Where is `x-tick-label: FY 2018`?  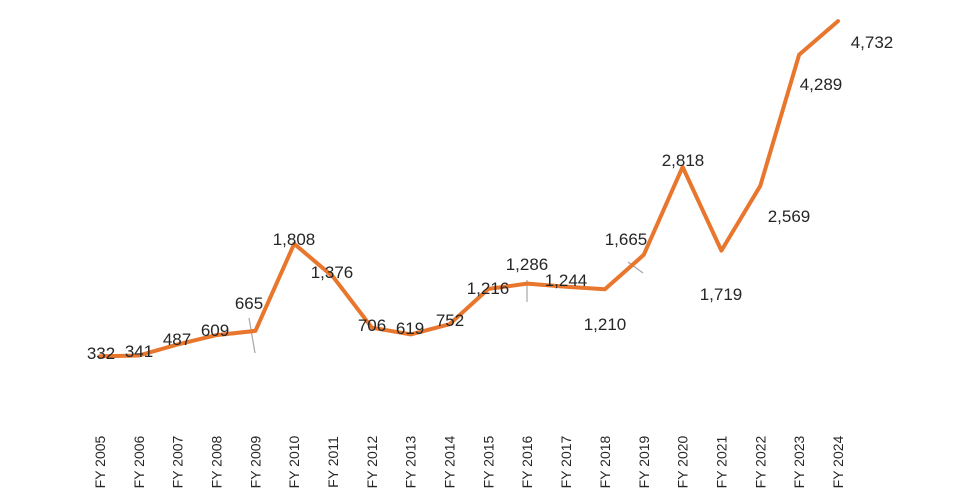
x-tick-label: FY 2018 is located at coordinates (605, 461).